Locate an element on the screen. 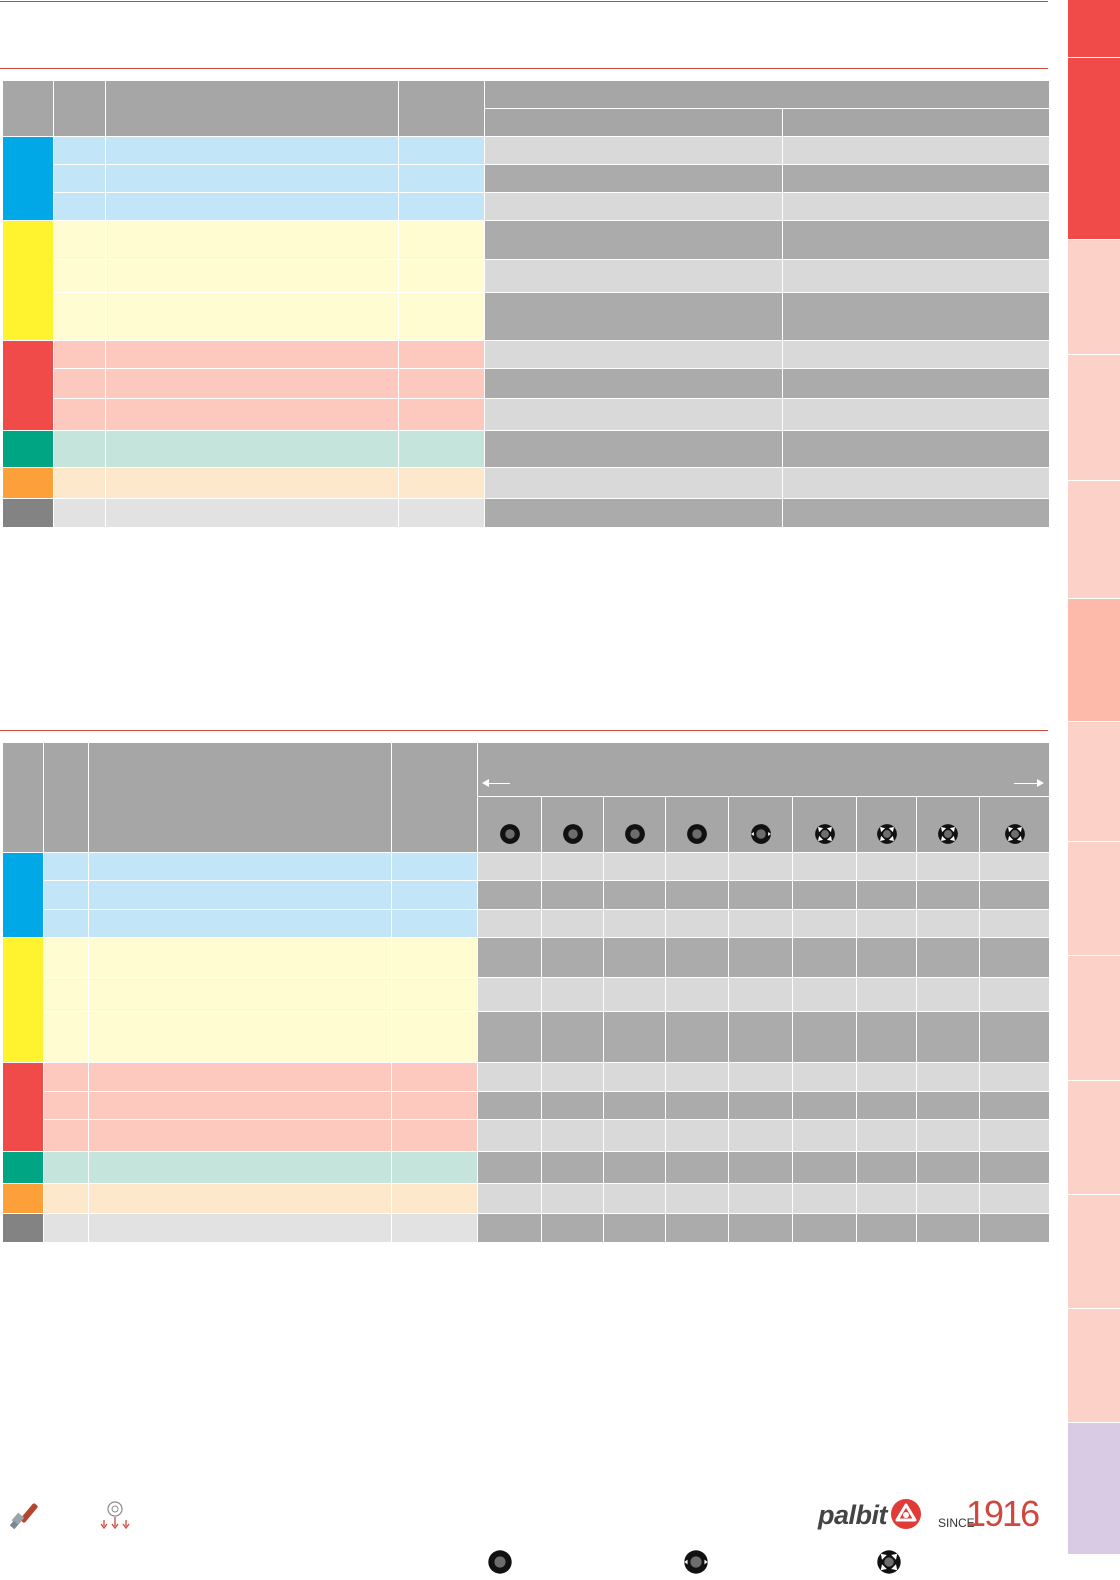  left-arrow-head is located at coordinates (485, 783).